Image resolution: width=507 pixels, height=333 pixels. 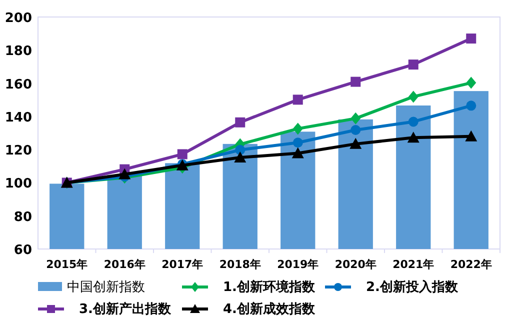 I want to click on x-tick-label: 2019年, so click(x=298, y=264).